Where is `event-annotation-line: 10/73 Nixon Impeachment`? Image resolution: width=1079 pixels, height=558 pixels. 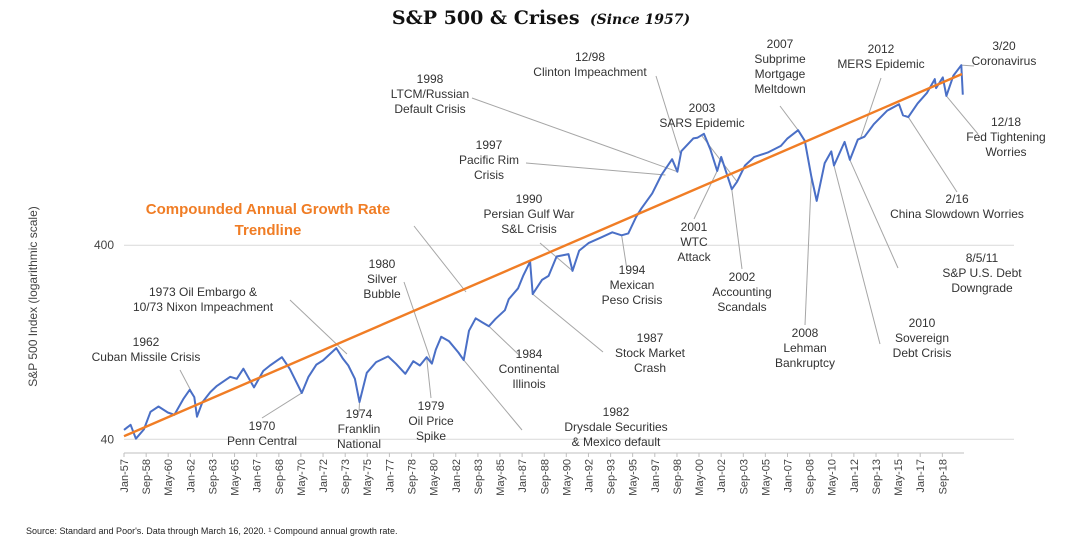
event-annotation-line: 10/73 Nixon Impeachment is located at coordinates (203, 307).